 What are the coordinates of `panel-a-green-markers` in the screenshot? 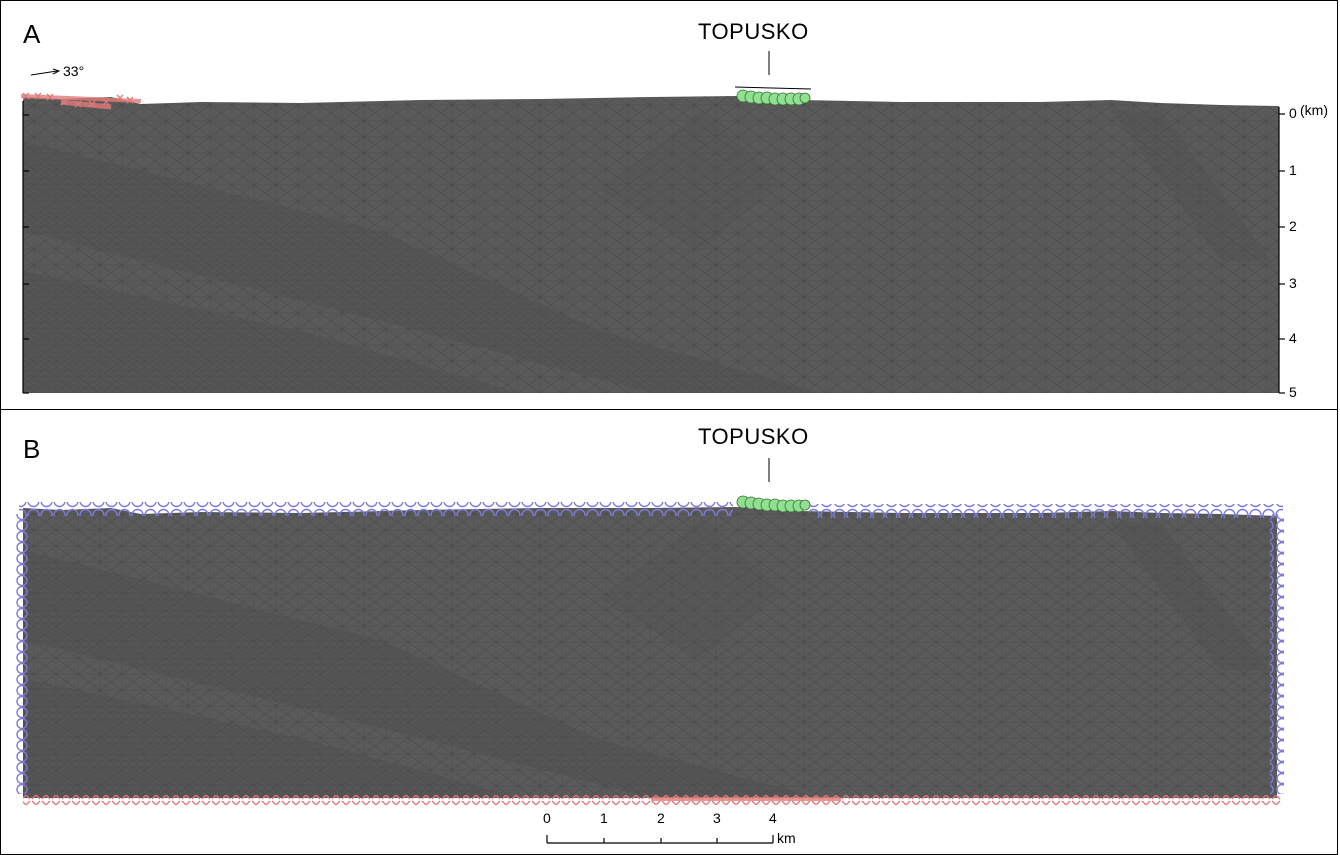 It's located at (773, 97).